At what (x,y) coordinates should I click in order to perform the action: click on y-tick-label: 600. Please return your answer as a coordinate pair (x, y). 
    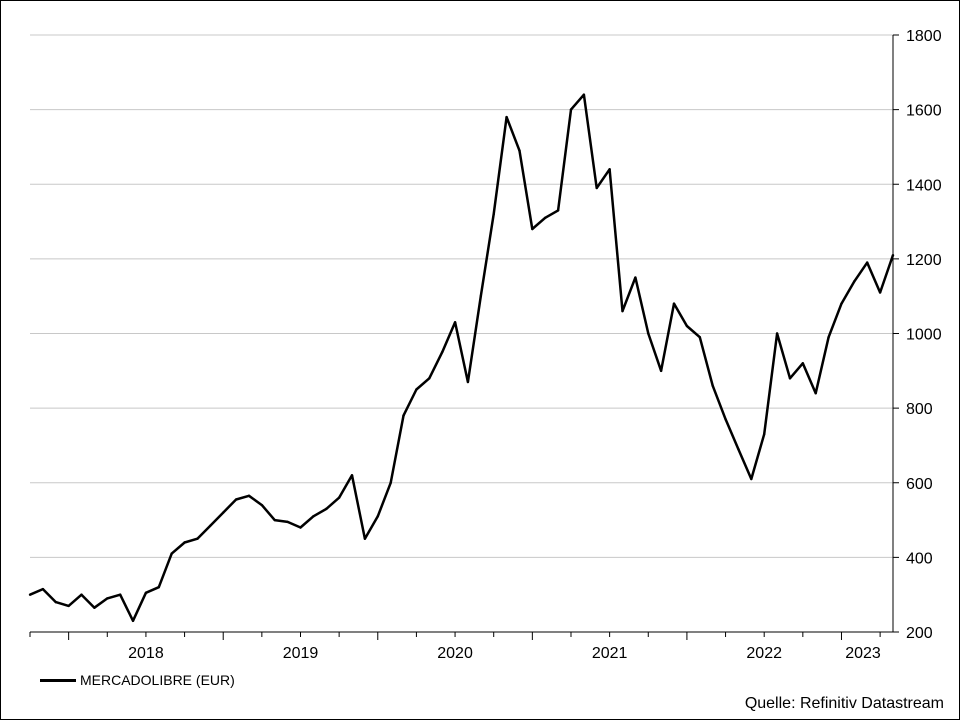
    Looking at the image, I should click on (919, 484).